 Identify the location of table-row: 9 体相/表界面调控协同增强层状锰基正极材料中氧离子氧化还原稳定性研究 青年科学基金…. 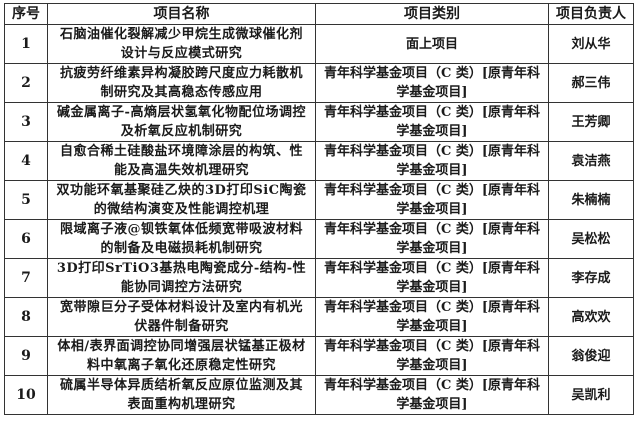
(319, 356).